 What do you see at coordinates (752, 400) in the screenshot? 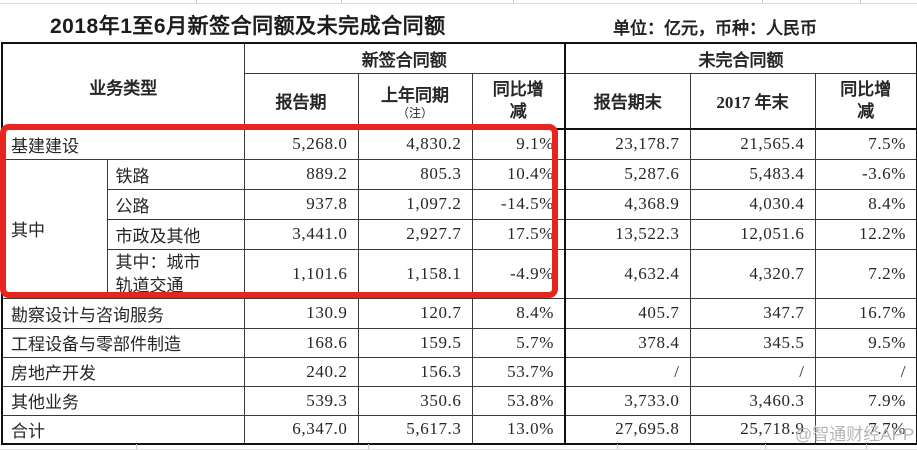
I see `cell-2017-end: 3,460.3` at bounding box center [752, 400].